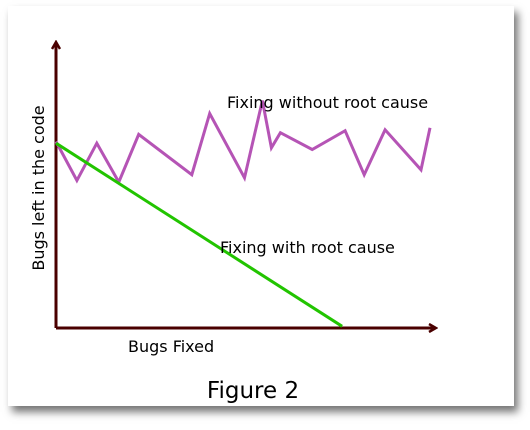  What do you see at coordinates (38, 187) in the screenshot?
I see `y-axis-label: Bugs left in the code` at bounding box center [38, 187].